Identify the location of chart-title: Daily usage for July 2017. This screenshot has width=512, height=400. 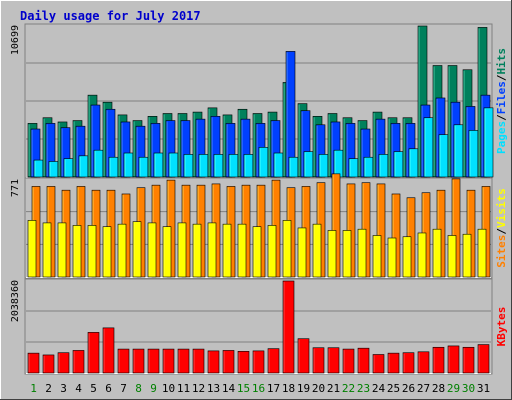
(110, 16).